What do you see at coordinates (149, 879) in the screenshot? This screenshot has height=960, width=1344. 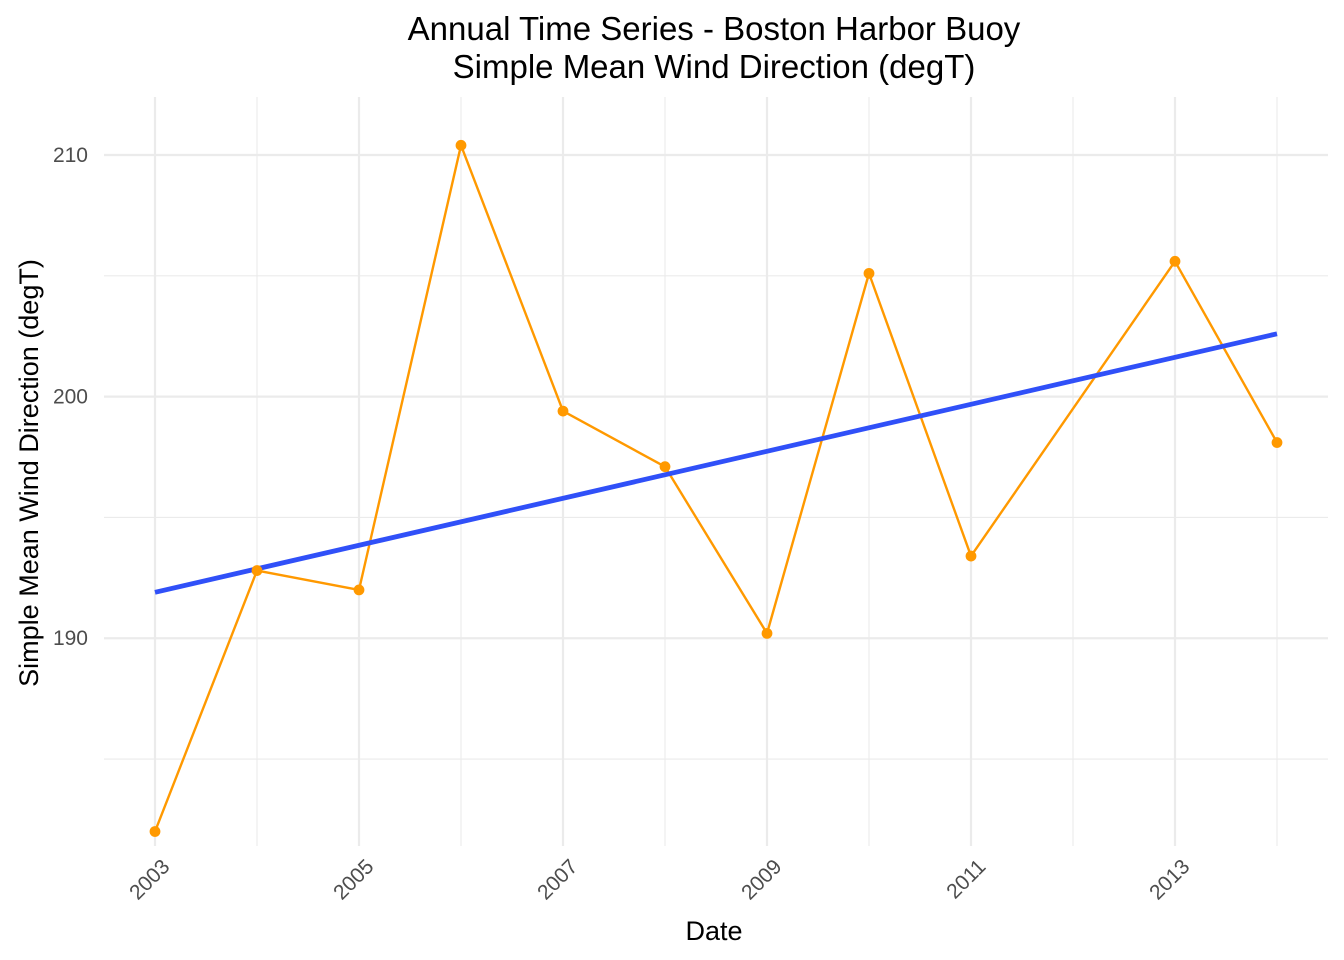 I see `x-tick-label: 2003` at bounding box center [149, 879].